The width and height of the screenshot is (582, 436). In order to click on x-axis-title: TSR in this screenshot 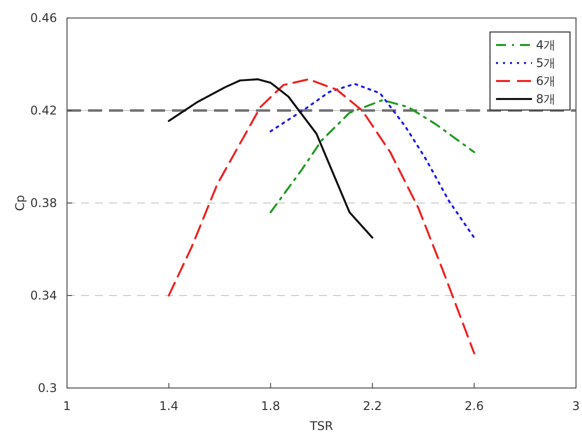, I will do `click(321, 426)`.